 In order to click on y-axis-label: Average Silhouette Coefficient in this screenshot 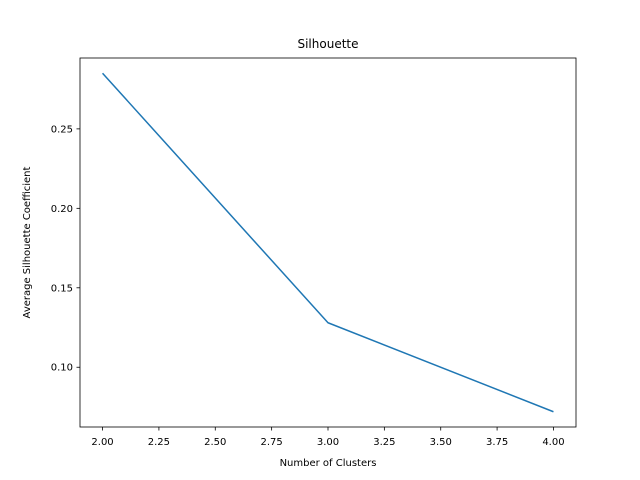, I will do `click(27, 242)`.